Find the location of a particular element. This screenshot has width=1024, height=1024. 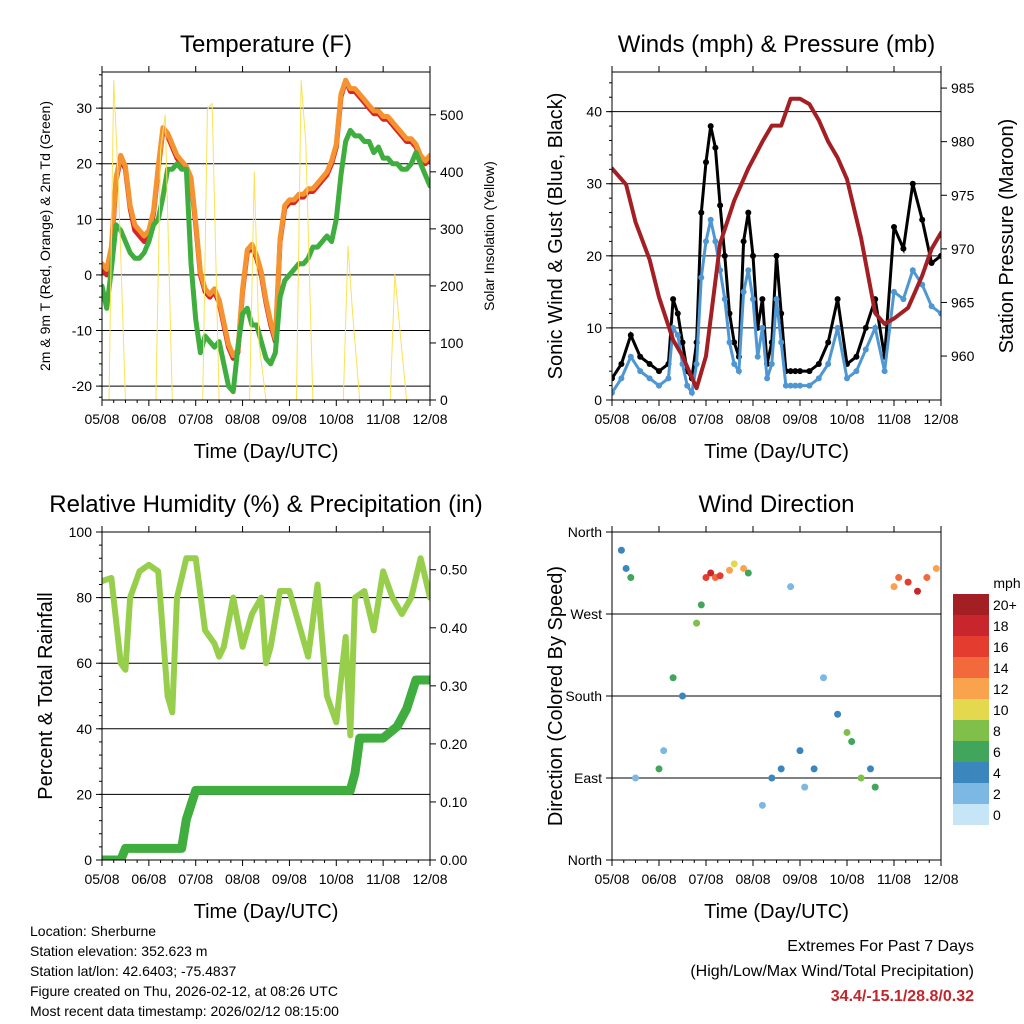

y2-tick-label: 0 is located at coordinates (444, 400).